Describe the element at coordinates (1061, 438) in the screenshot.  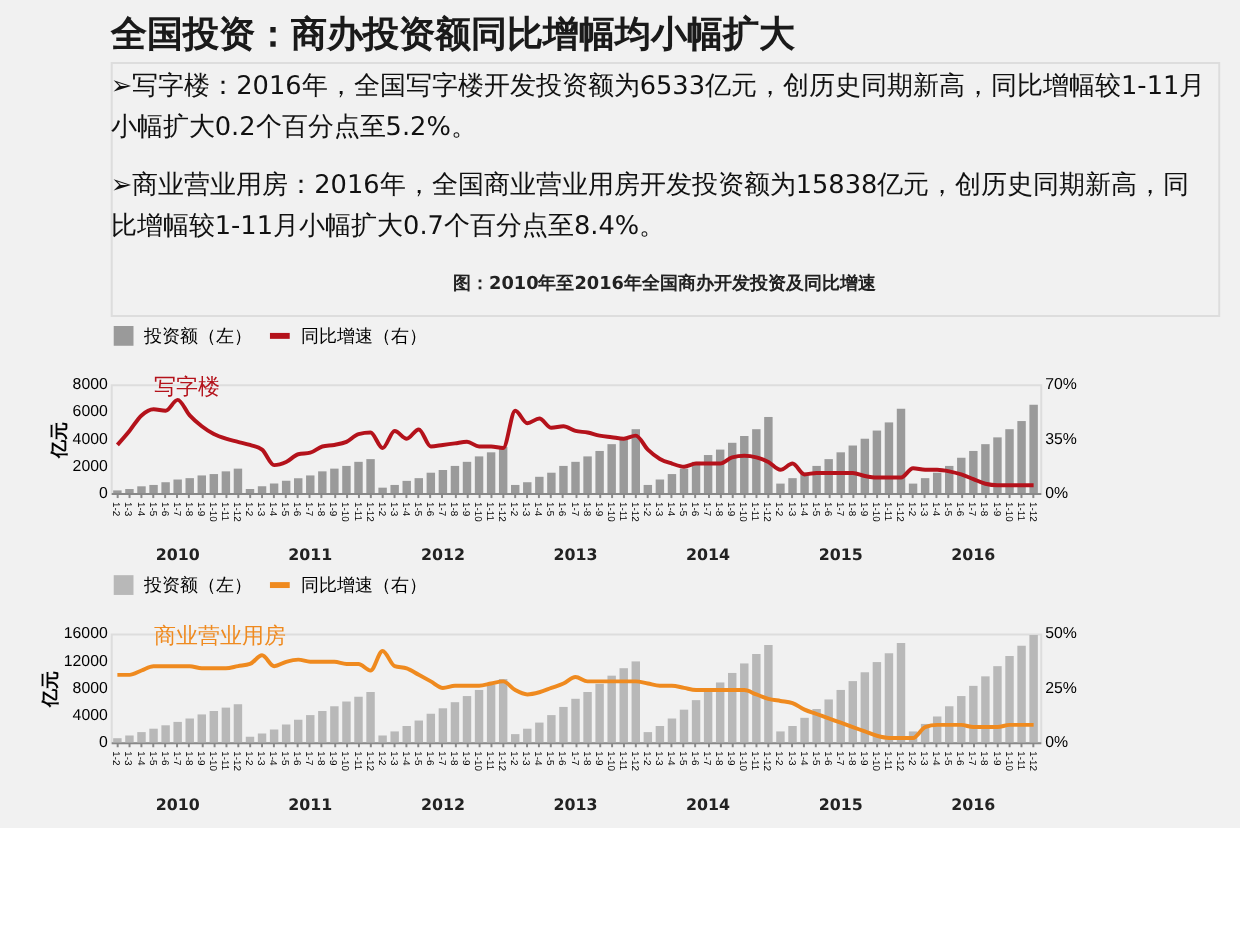
I see `y2-tick-label: 35%` at that location.